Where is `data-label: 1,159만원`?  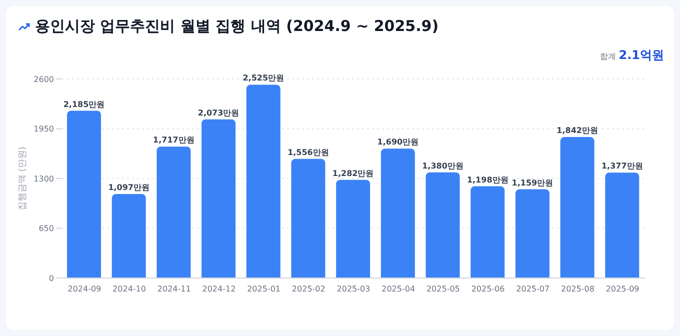
data-label: 1,159만원 is located at coordinates (533, 183).